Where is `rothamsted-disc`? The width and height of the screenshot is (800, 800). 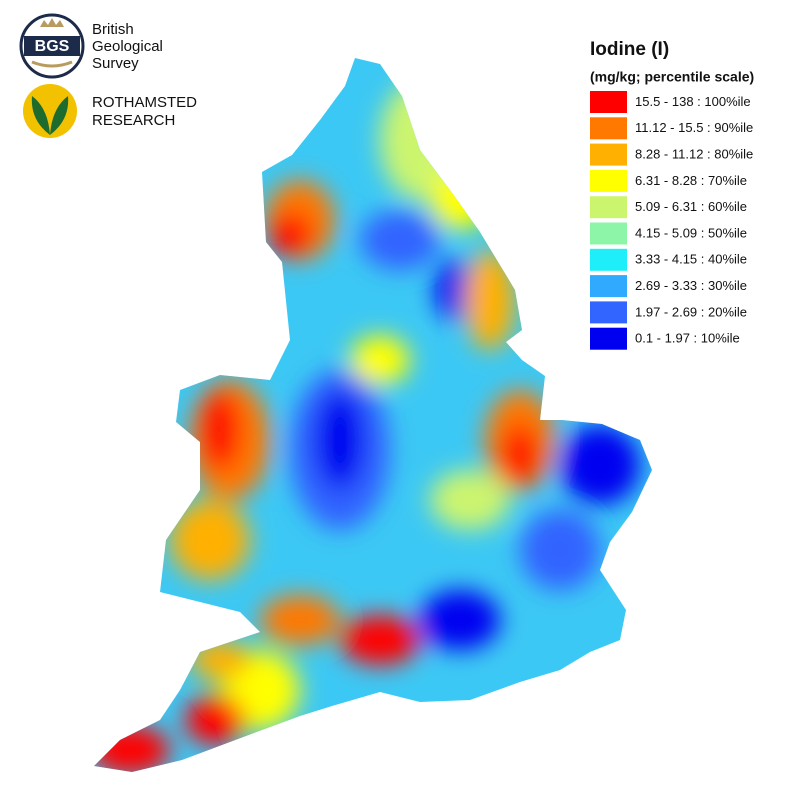
rothamsted-disc is located at coordinates (50, 111).